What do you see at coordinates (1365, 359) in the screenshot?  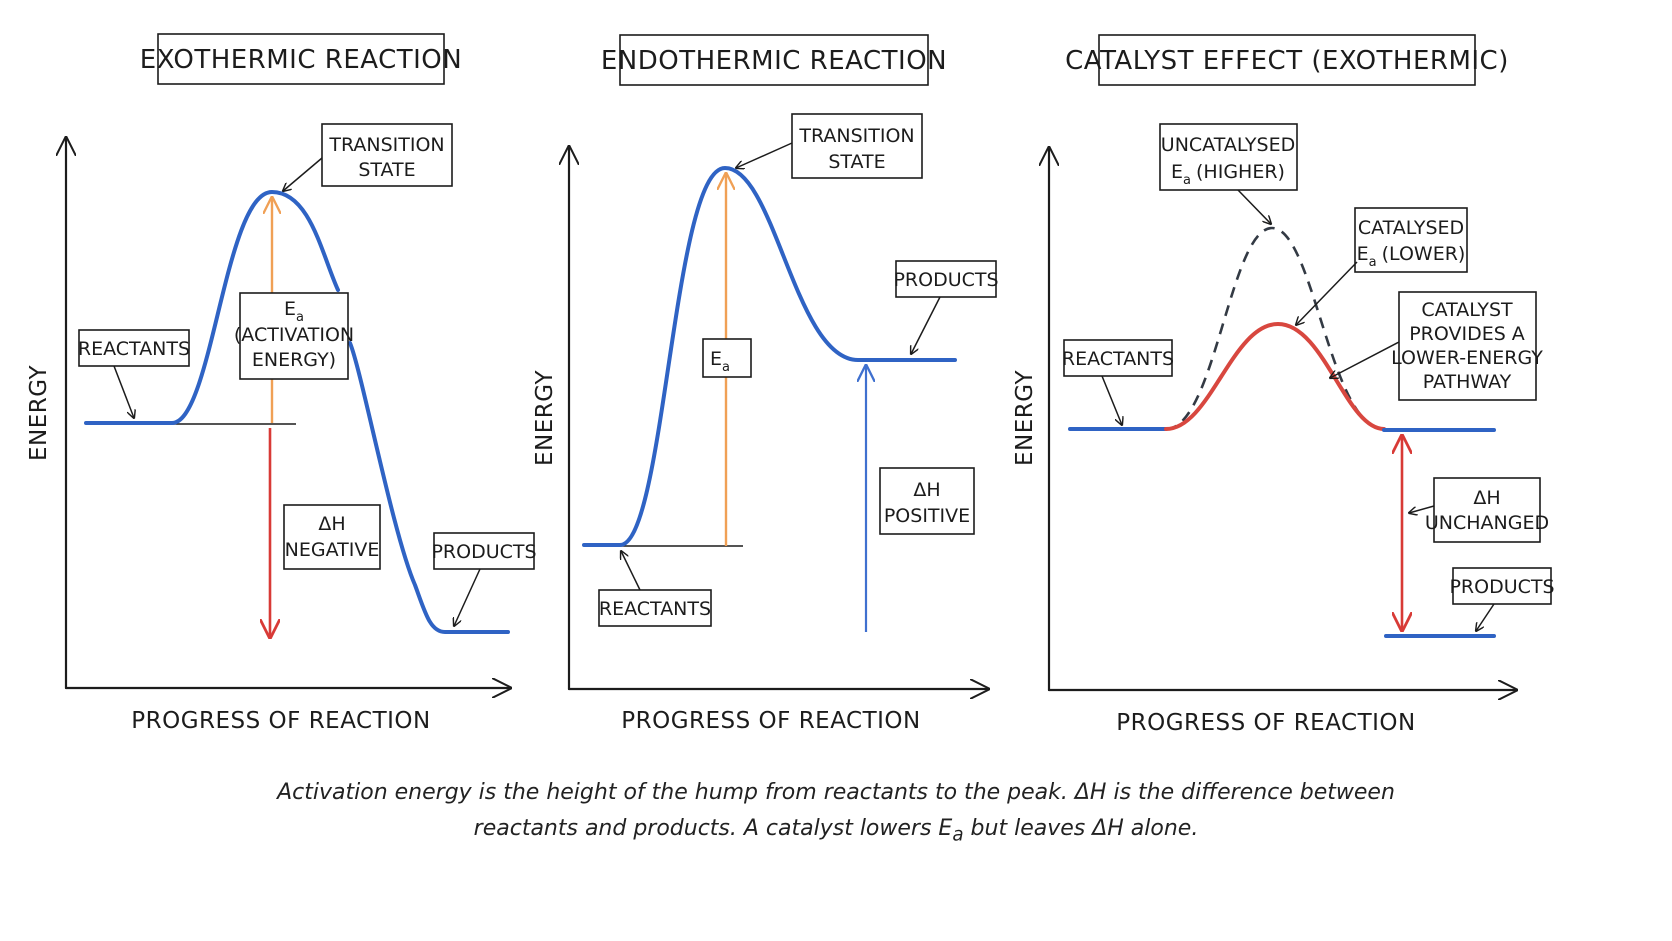 I see `catalyst-note-pointer` at bounding box center [1365, 359].